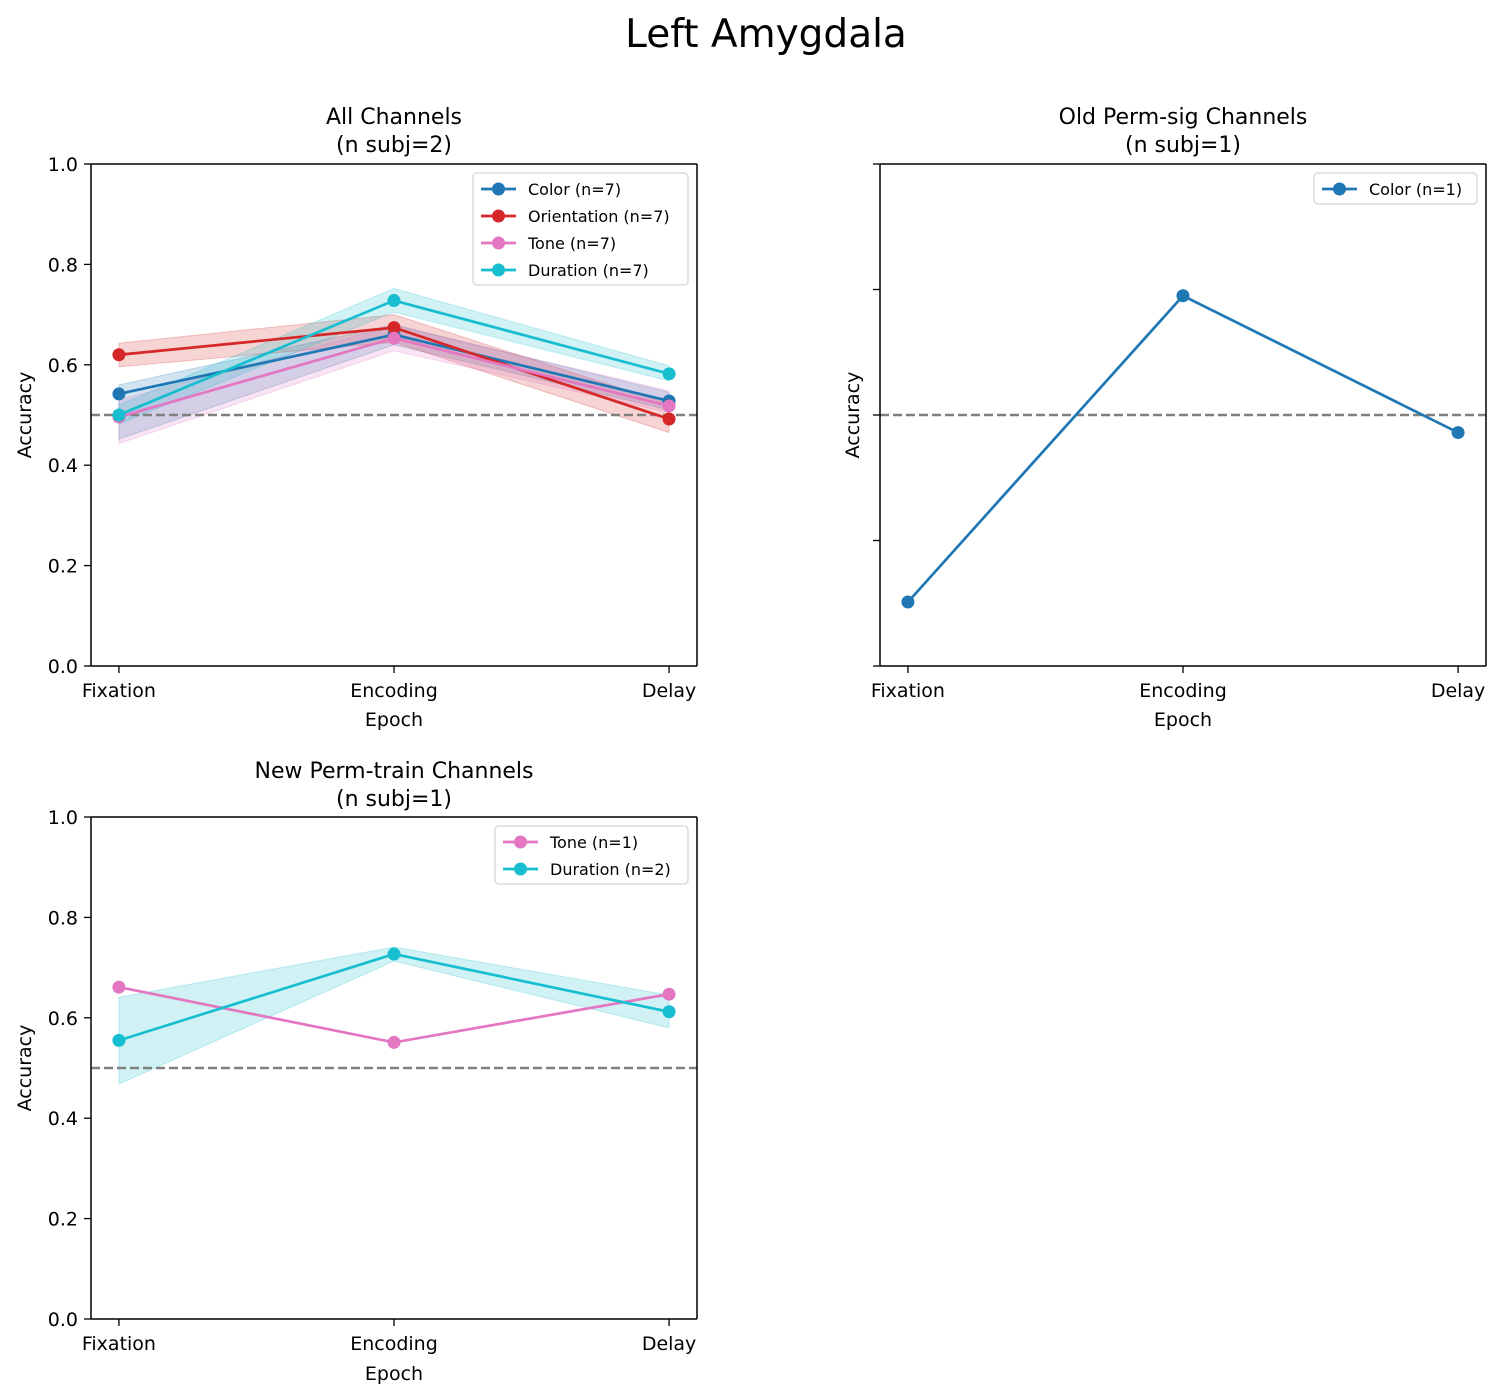 The width and height of the screenshot is (1503, 1397). I want to click on panel-title-line-1: New Perm-train Channels, so click(393, 771).